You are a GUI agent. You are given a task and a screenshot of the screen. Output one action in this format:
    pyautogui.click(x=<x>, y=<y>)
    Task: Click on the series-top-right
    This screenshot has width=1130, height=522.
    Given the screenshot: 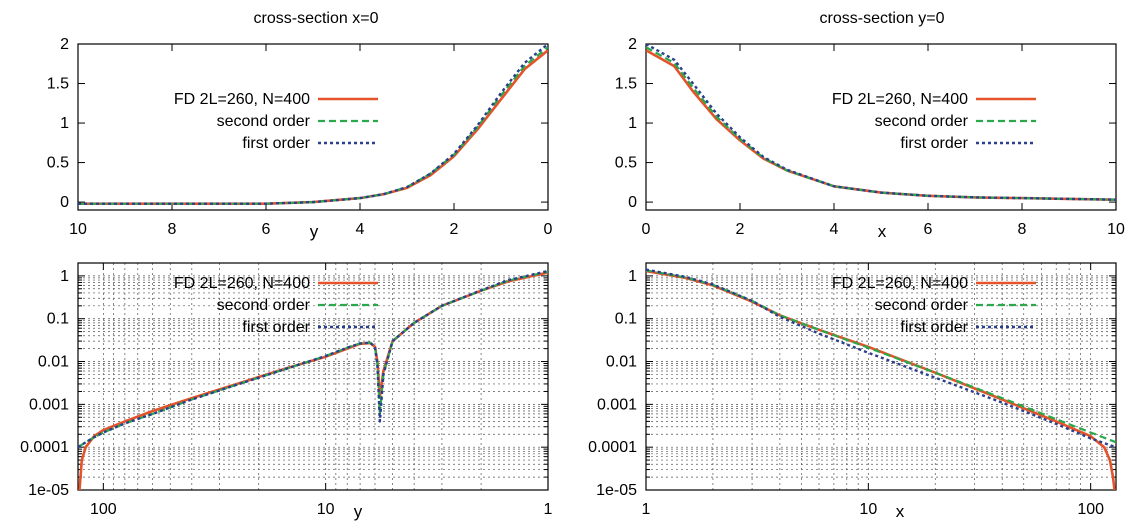 What is the action you would take?
    pyautogui.click(x=881, y=122)
    